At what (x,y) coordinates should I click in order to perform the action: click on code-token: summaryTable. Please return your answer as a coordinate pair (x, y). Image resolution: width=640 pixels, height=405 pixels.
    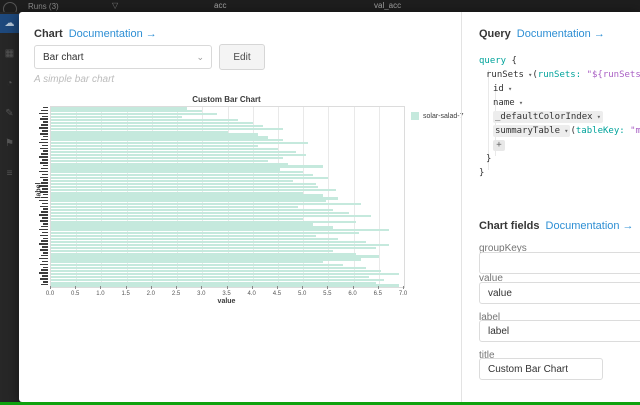
    Looking at the image, I should click on (528, 131).